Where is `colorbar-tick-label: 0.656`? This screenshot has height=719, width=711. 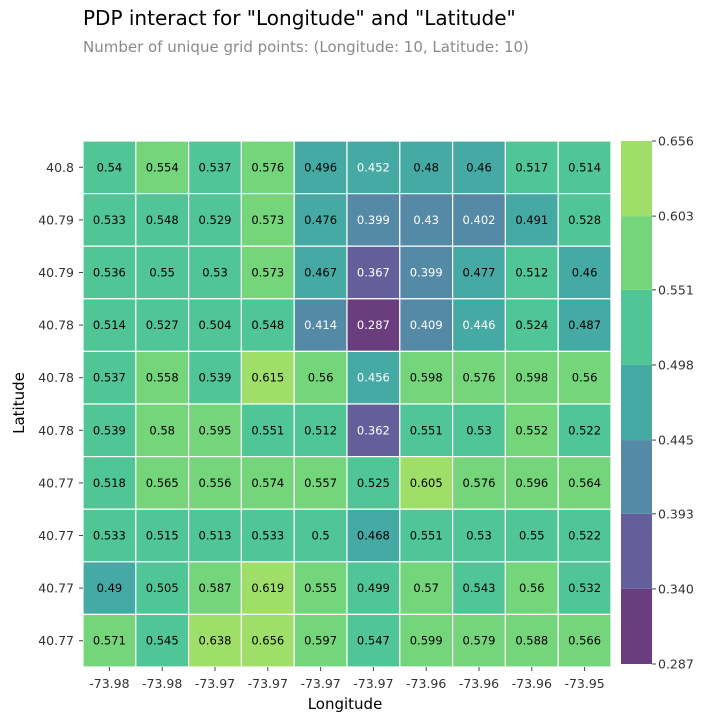 colorbar-tick-label: 0.656 is located at coordinates (676, 141).